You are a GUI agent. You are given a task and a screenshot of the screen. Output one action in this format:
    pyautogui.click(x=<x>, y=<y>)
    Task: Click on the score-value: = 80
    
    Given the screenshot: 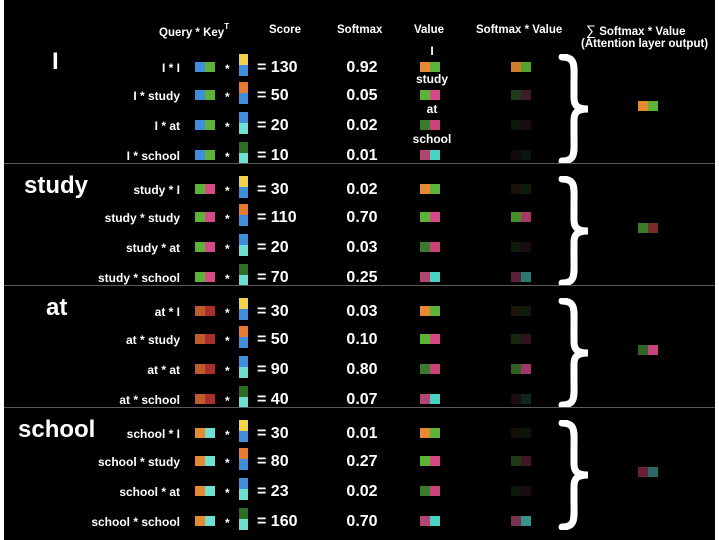 What is the action you would take?
    pyautogui.click(x=273, y=461)
    